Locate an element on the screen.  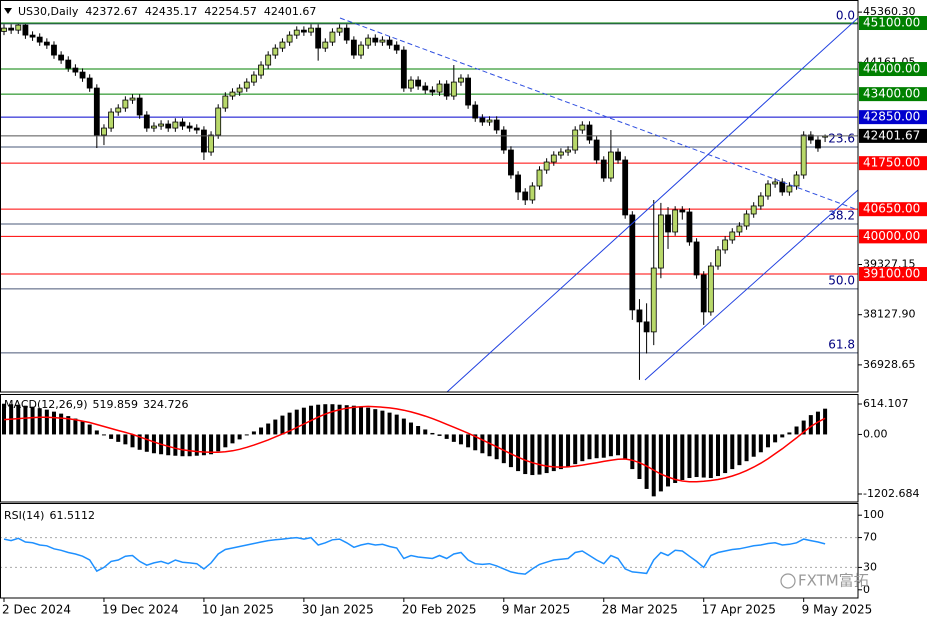
header-open: 42372.67 is located at coordinates (111, 11).